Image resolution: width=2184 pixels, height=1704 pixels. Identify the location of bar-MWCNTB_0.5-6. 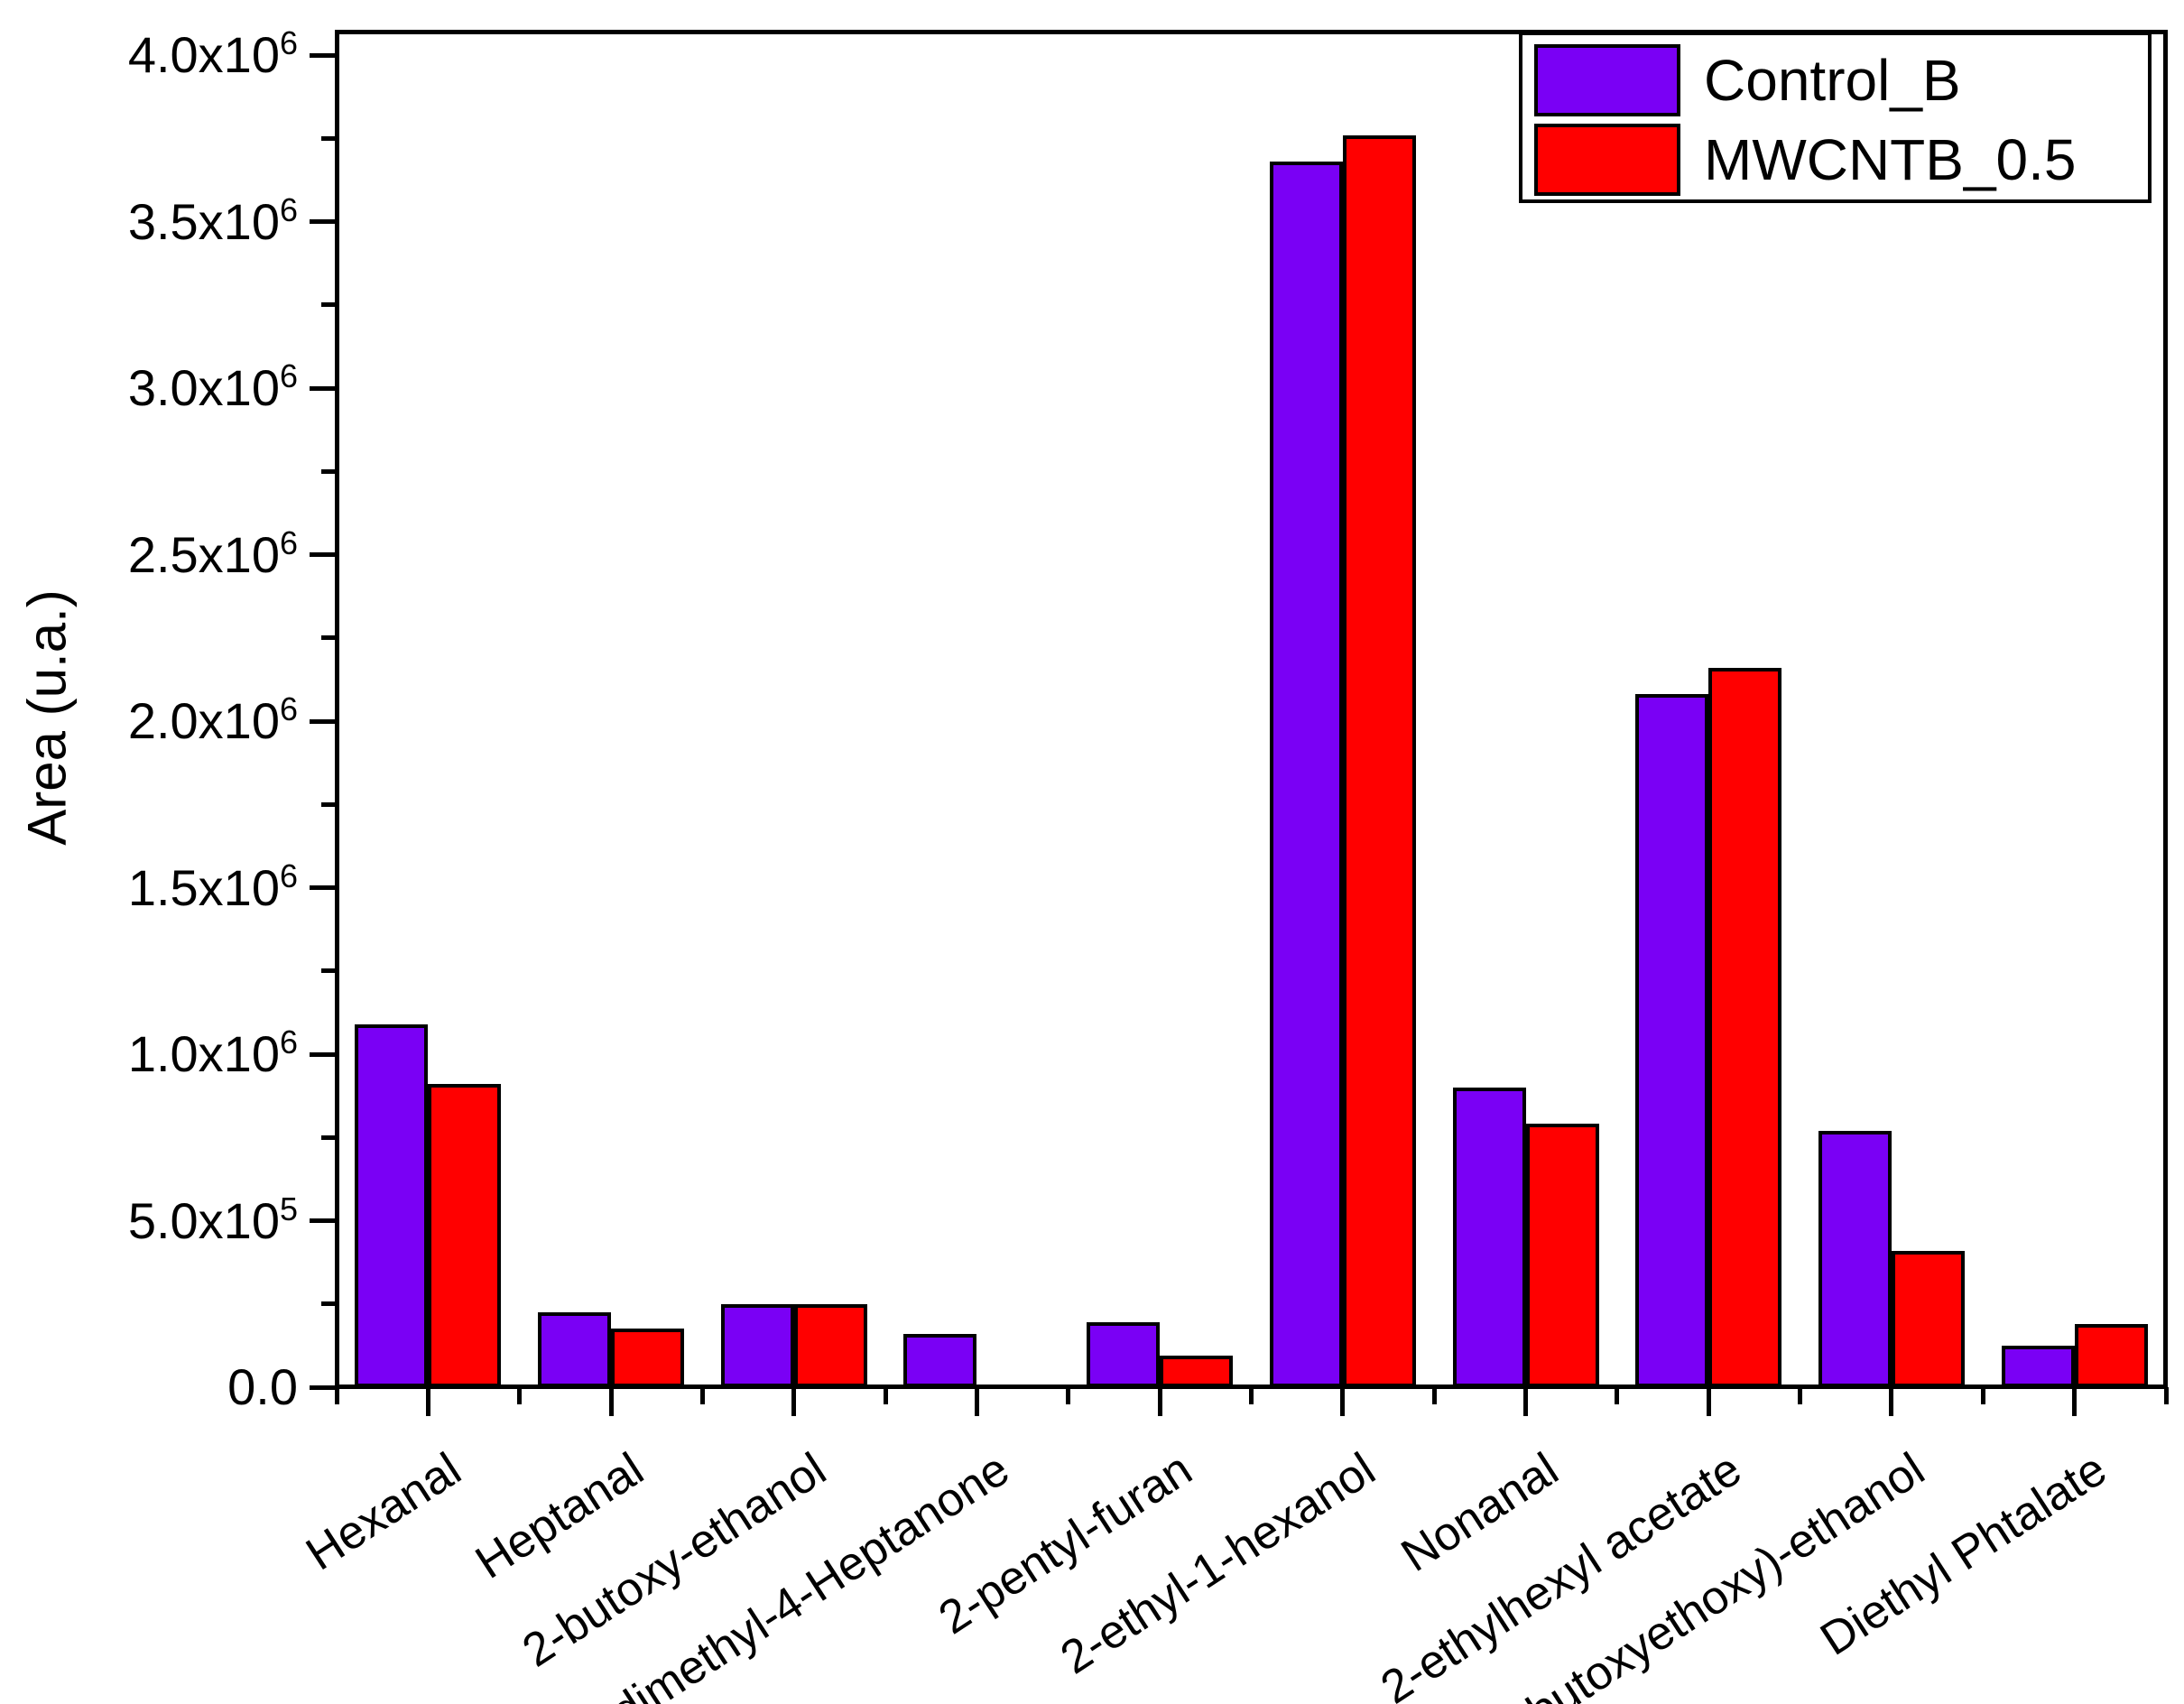
(1562, 1255).